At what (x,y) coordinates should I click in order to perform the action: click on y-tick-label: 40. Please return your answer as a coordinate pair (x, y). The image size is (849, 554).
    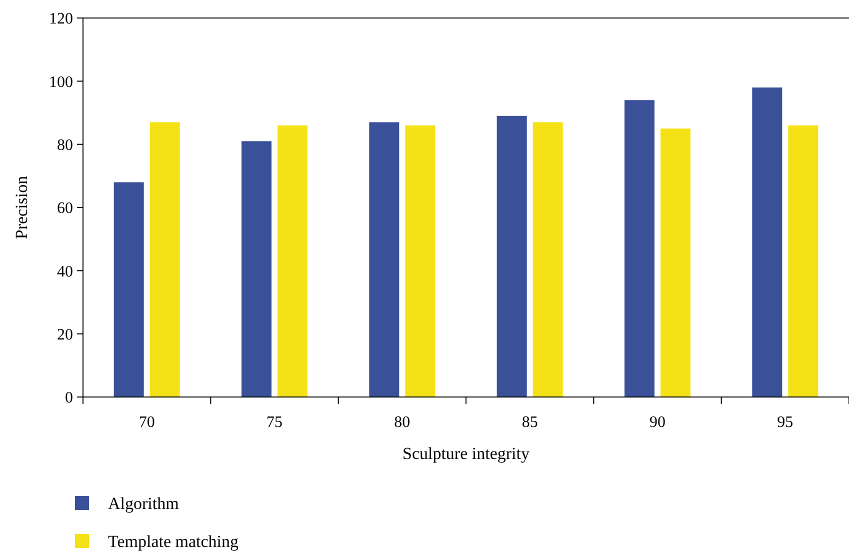
    Looking at the image, I should click on (65, 271).